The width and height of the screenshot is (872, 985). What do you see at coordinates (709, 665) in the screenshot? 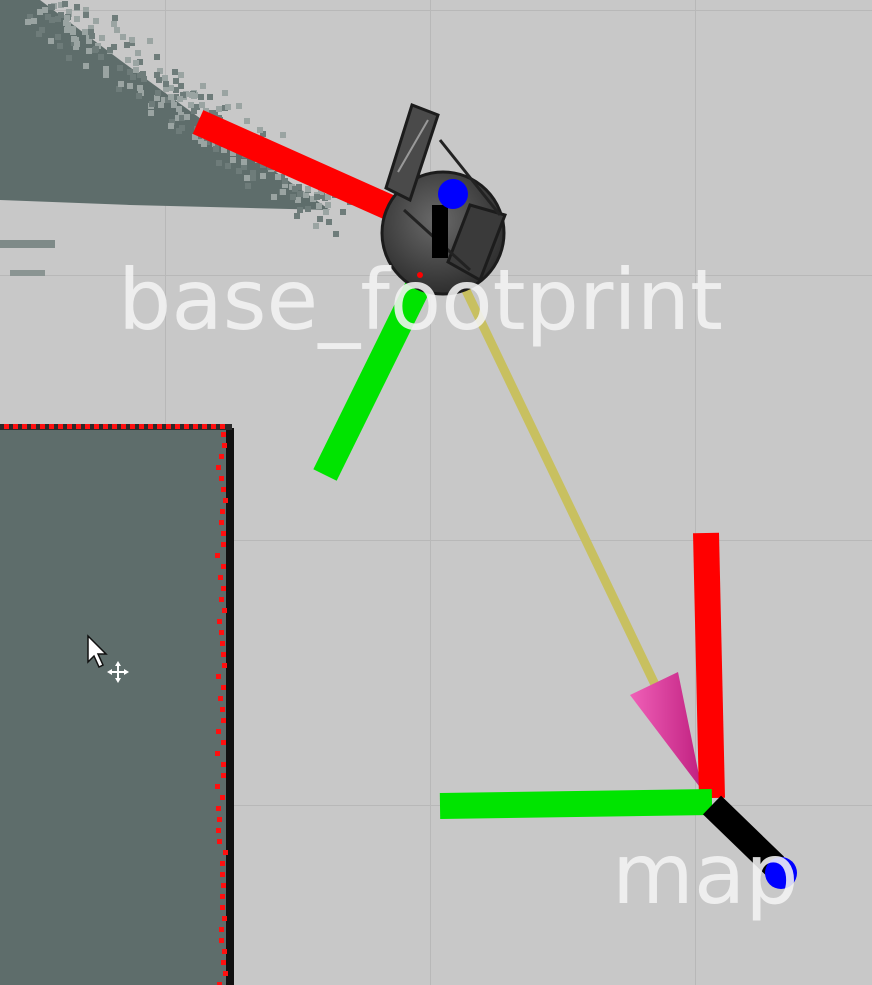
I see `map-x-axis` at bounding box center [709, 665].